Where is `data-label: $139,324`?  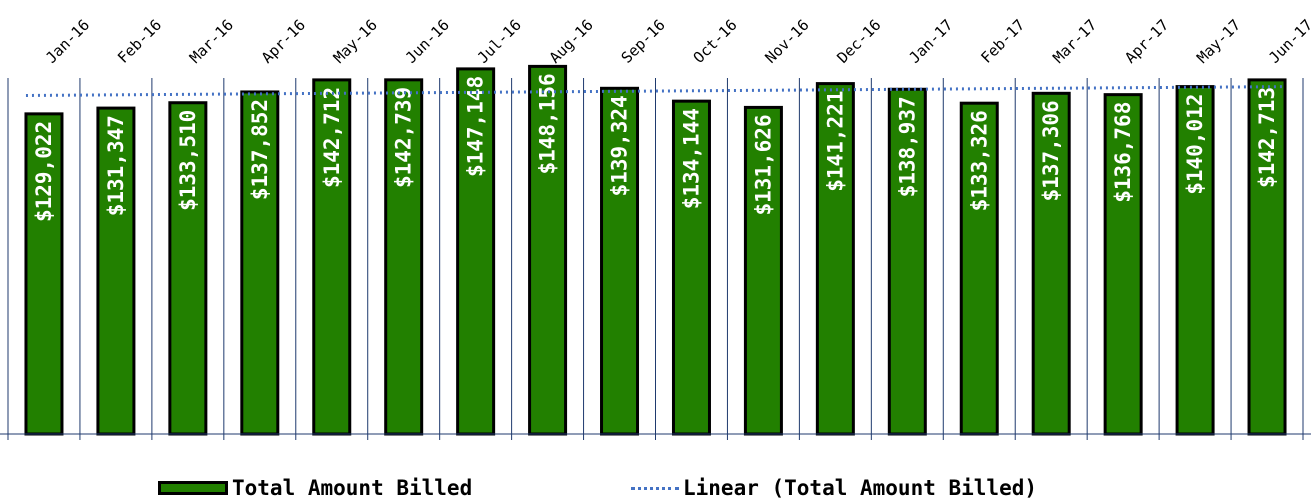
data-label: $139,324 is located at coordinates (620, 145).